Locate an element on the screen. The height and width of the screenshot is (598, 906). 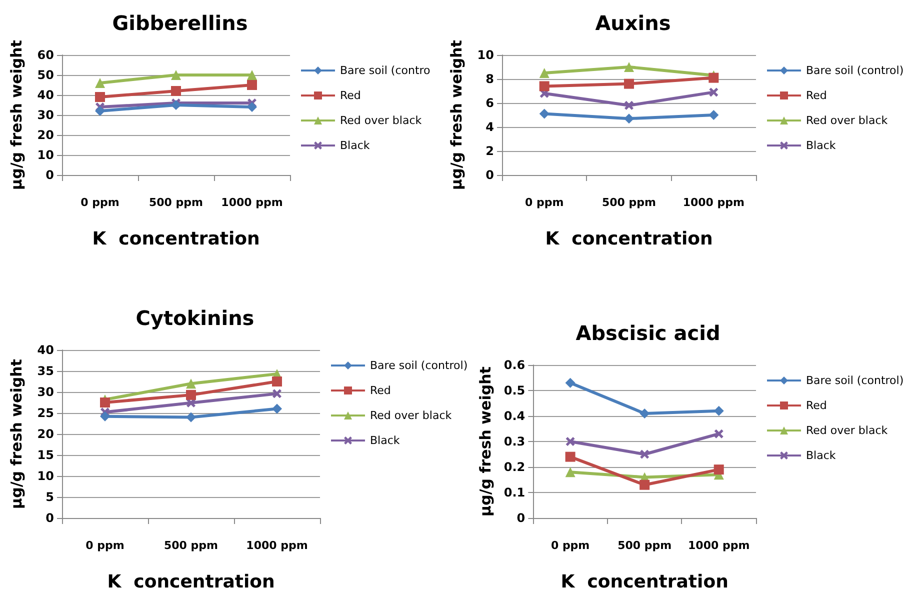
y-tick-label: 2 is located at coordinates (490, 151).